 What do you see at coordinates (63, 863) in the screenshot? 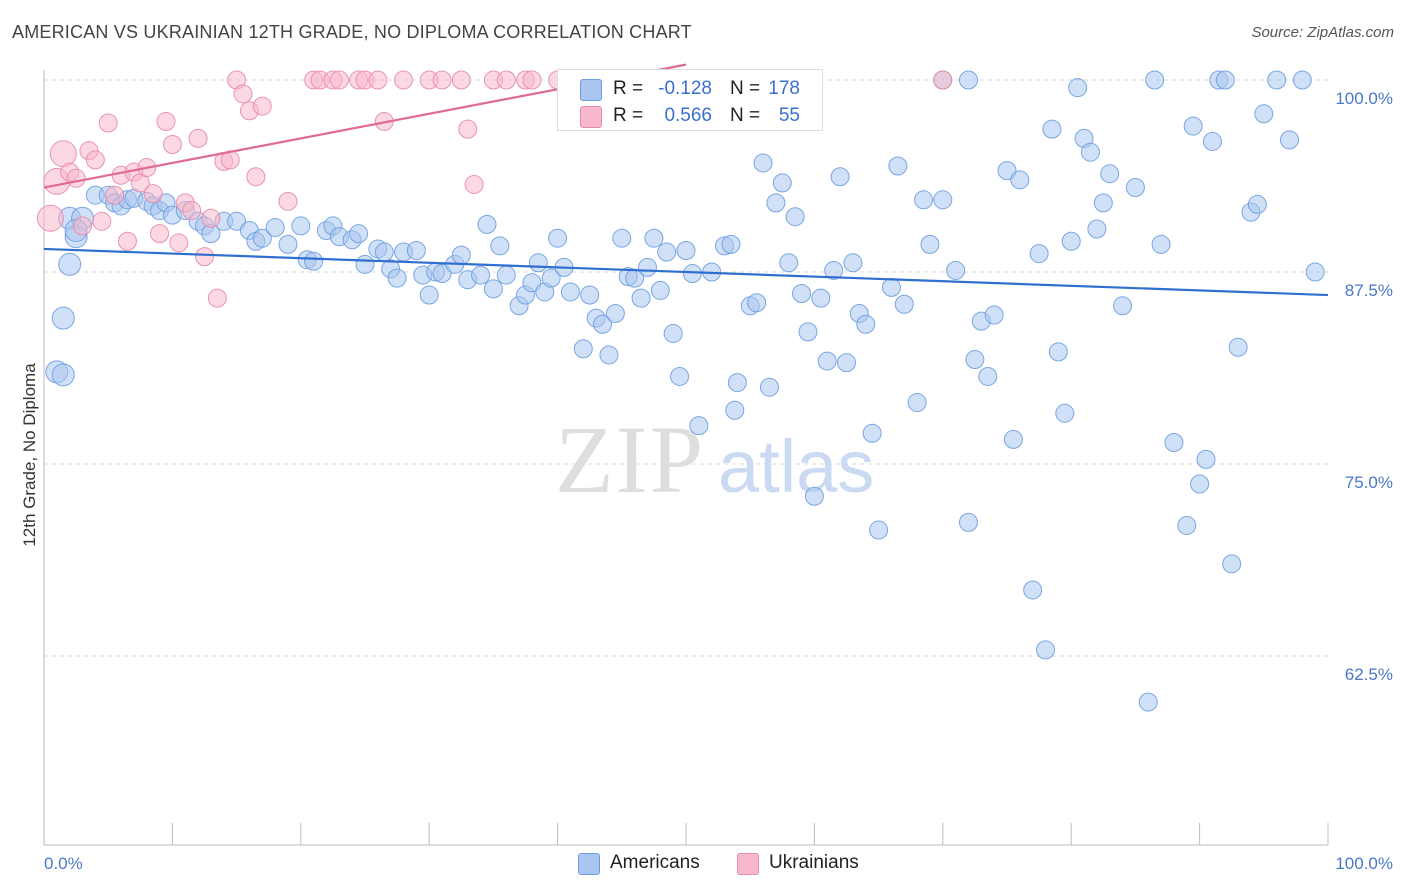
I see `x-tick-label: 0.0%` at bounding box center [63, 863].